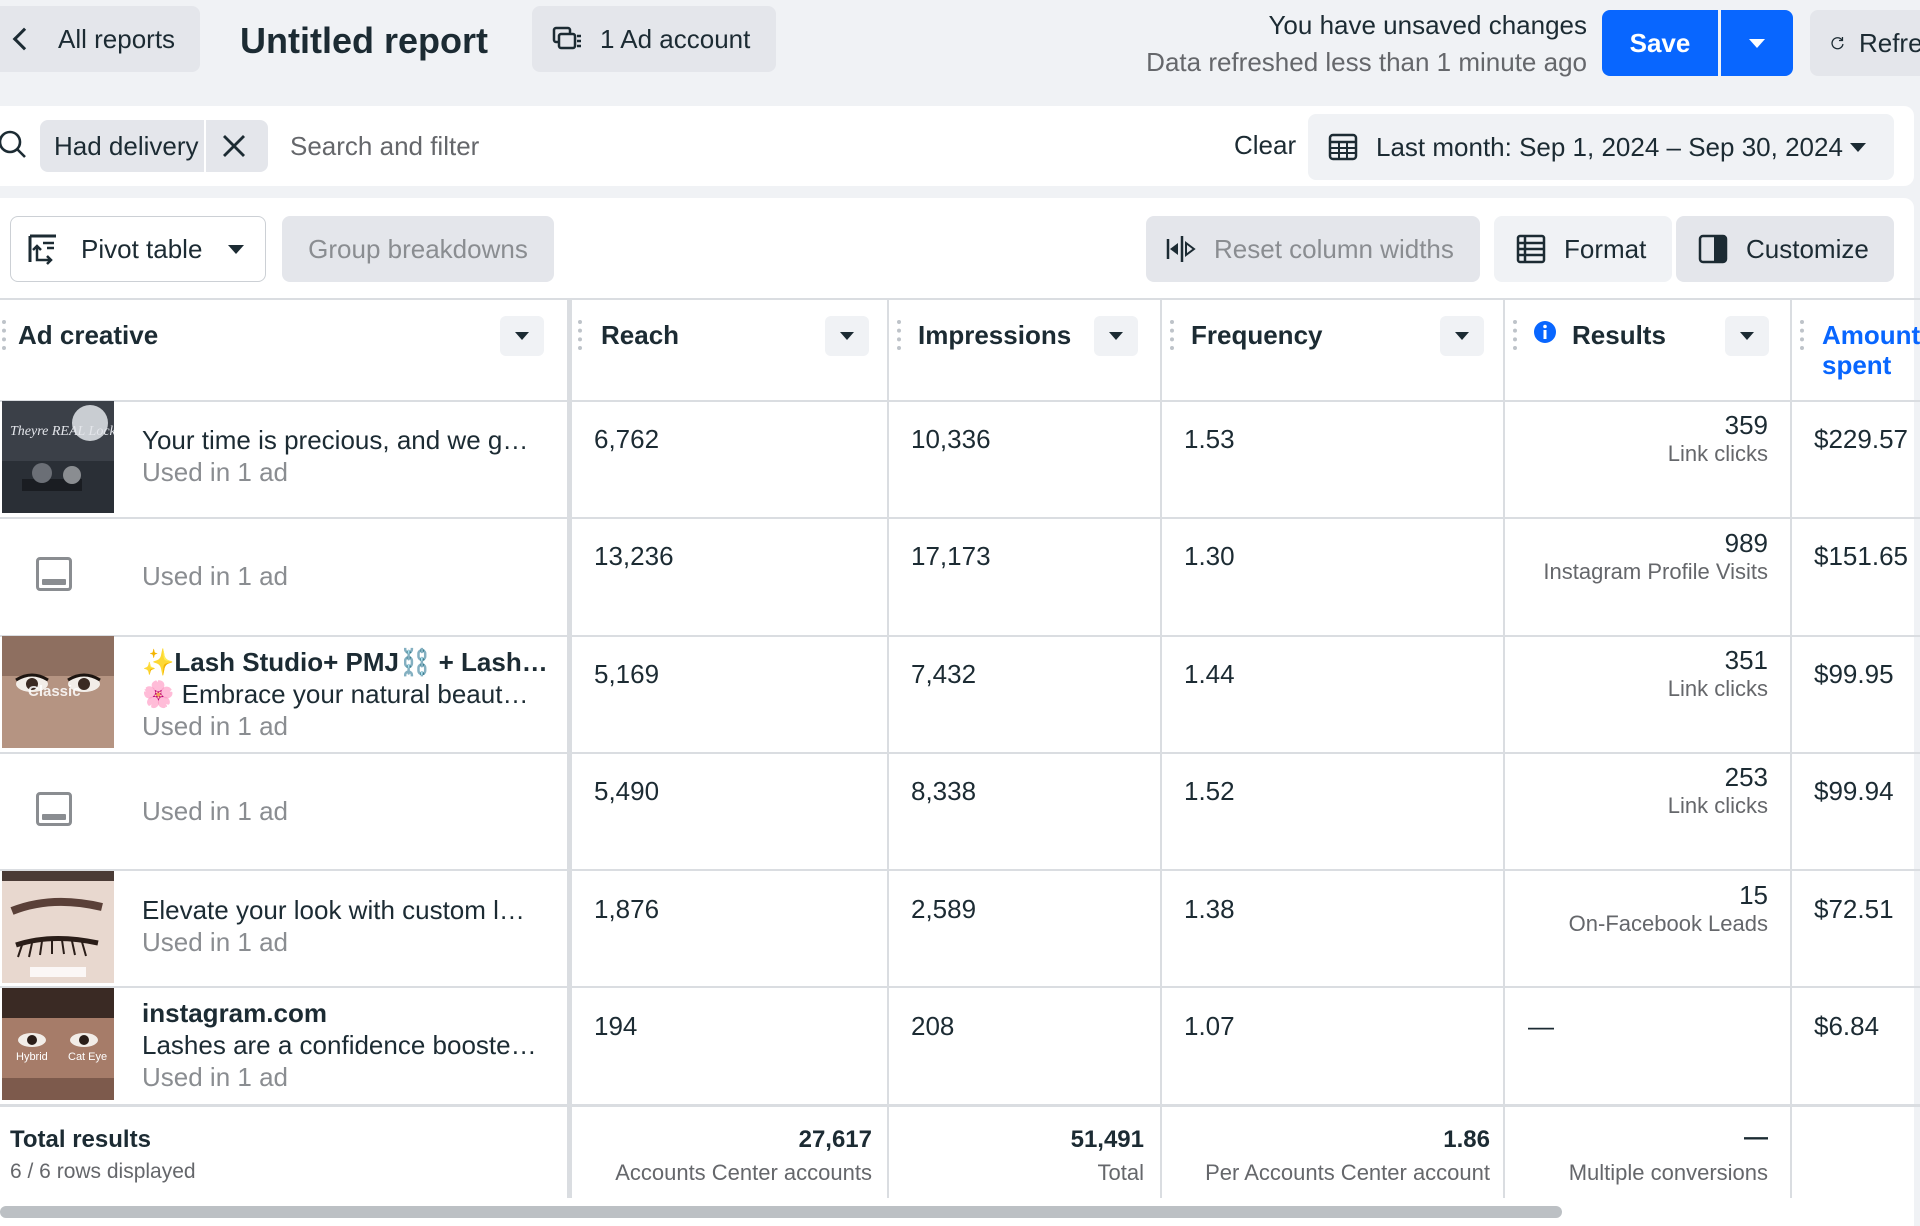  What do you see at coordinates (142, 248) in the screenshot?
I see `pivot-table-label: Pivot table` at bounding box center [142, 248].